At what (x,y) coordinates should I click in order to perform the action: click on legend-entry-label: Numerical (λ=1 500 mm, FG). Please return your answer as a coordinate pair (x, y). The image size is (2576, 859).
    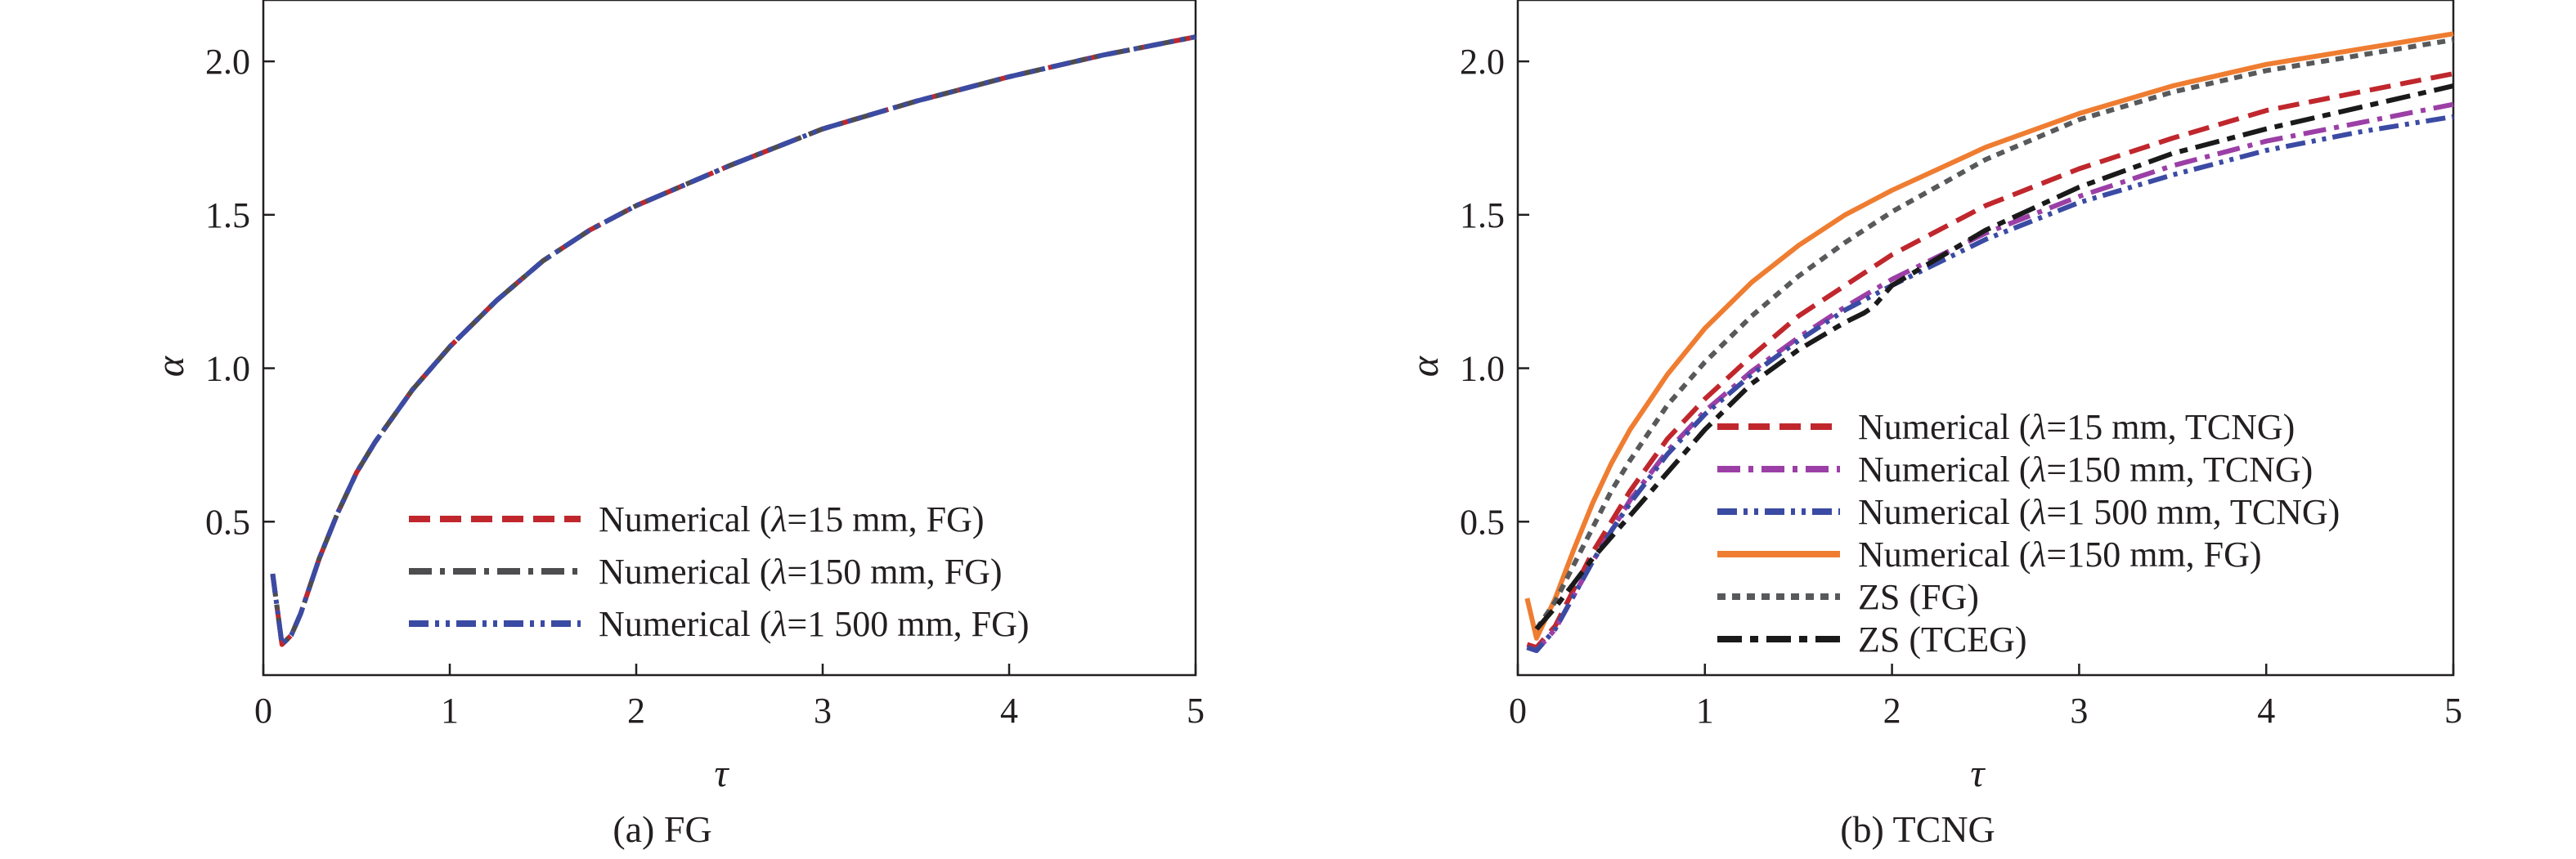
    Looking at the image, I should click on (815, 624).